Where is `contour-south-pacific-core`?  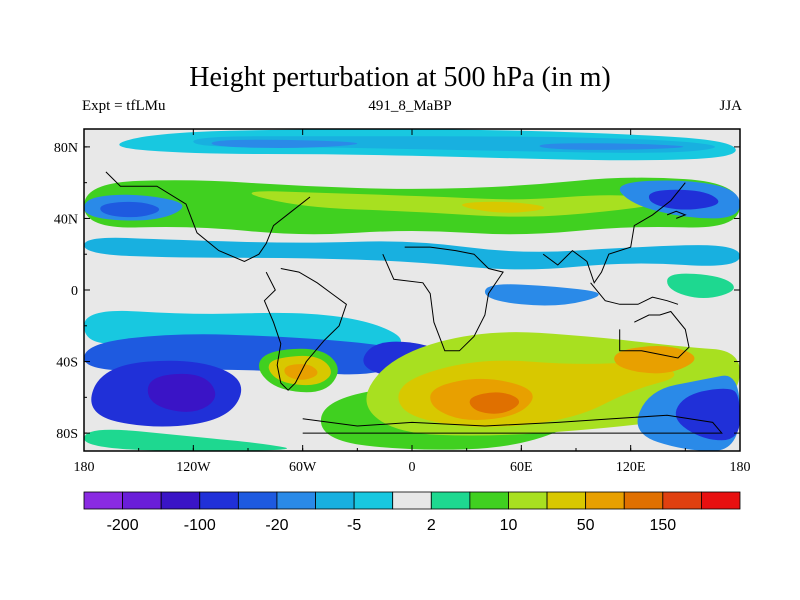 contour-south-pacific-core is located at coordinates (181, 392).